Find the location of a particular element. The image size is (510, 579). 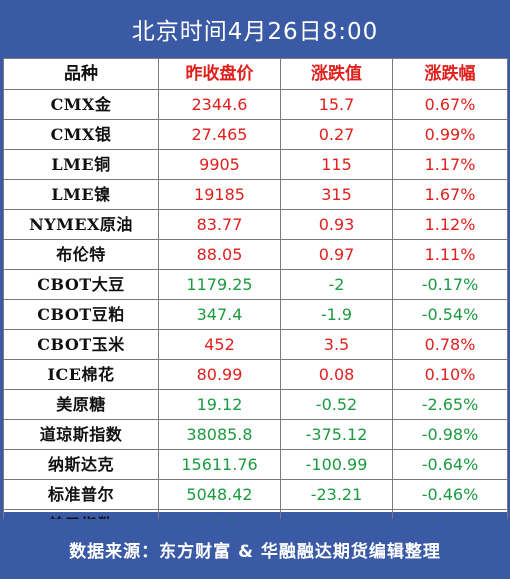

change-percent: -0.64% is located at coordinates (450, 464).